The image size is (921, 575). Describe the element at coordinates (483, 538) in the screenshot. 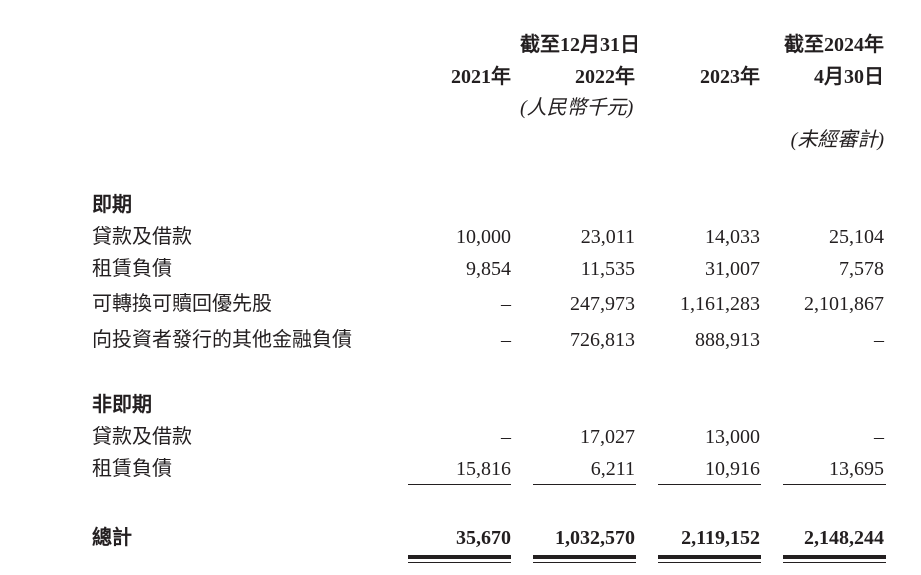

I see `total-value: 35,670` at that location.